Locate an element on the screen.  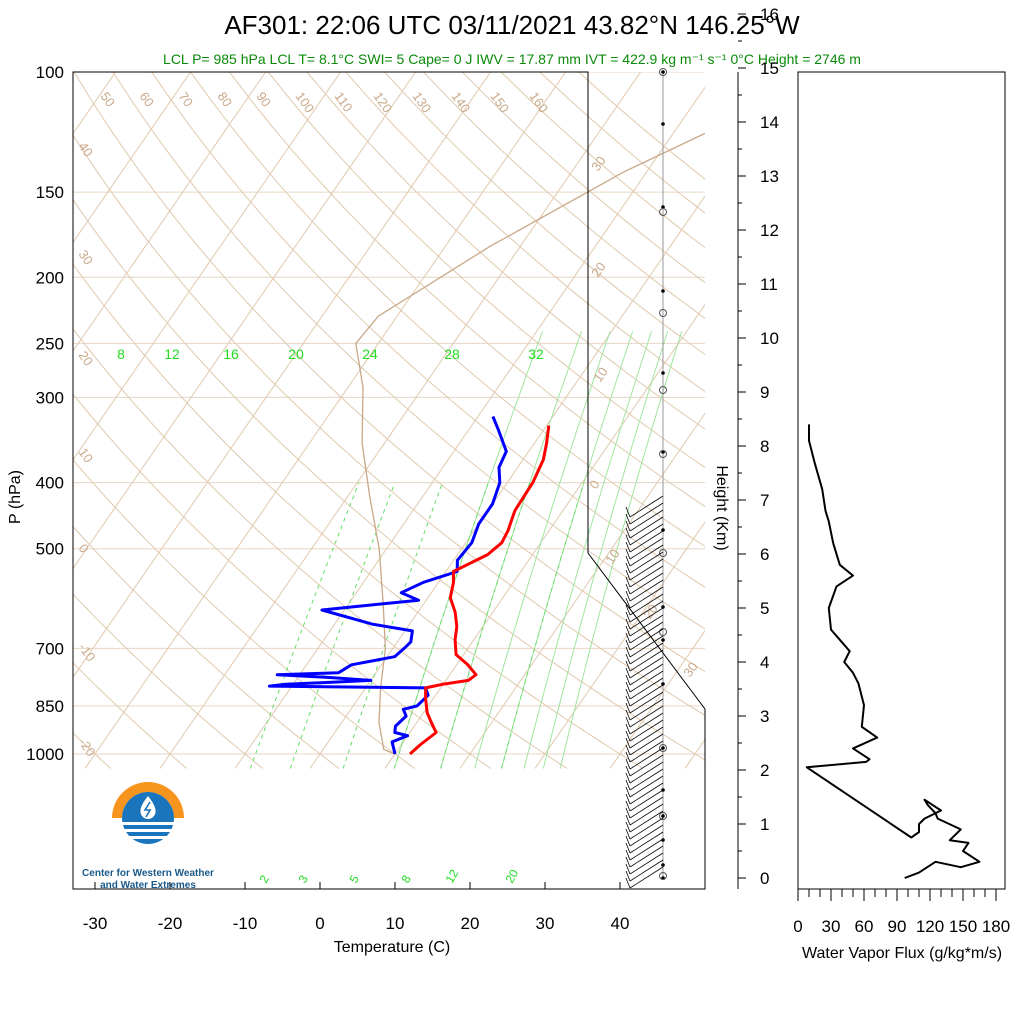
mixing-ratio-line is located at coordinates (621, 550).